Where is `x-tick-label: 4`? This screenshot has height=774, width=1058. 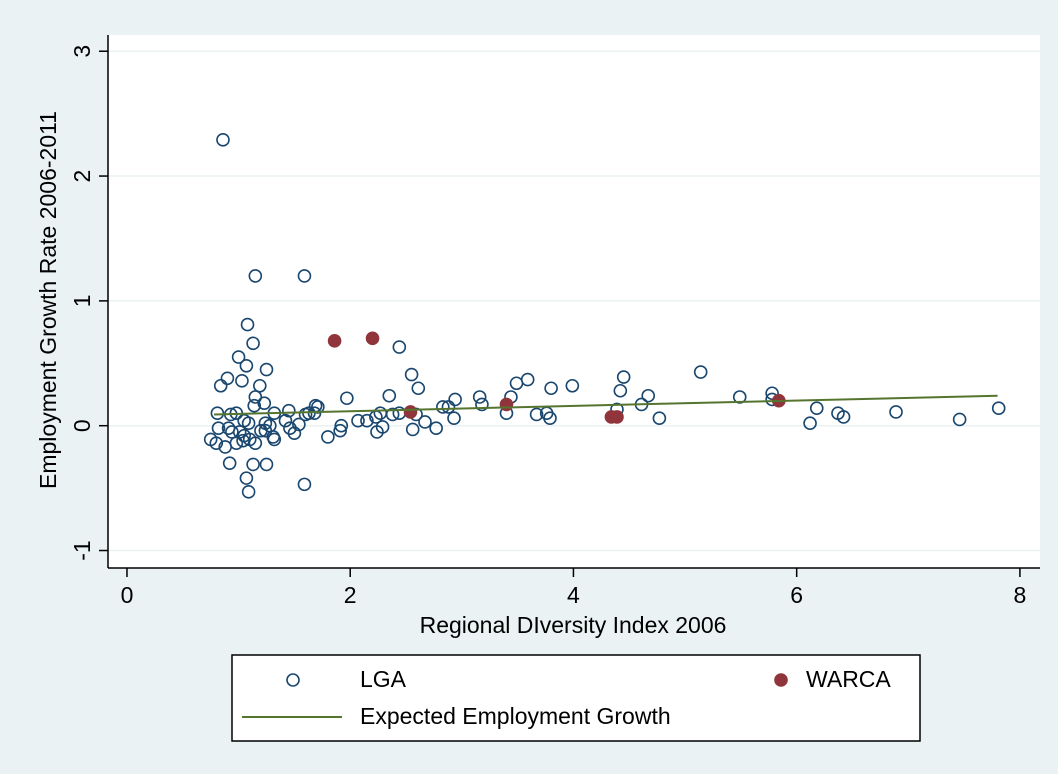
x-tick-label: 4 is located at coordinates (573, 595).